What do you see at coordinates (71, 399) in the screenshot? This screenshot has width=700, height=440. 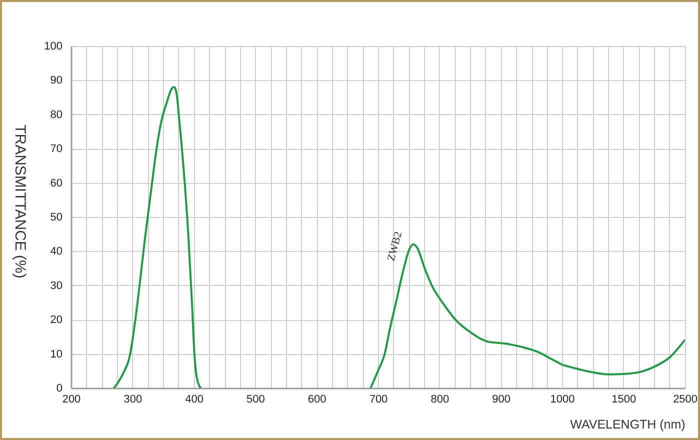 I see `x-tick-label: 200` at bounding box center [71, 399].